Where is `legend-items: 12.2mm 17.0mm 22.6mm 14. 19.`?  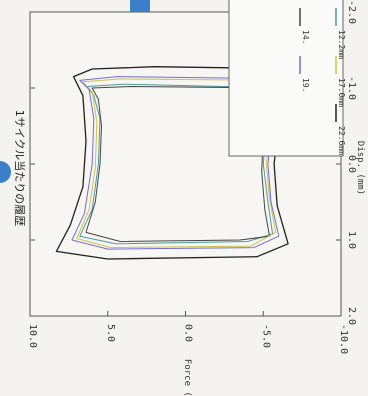
legend-items: 12.2mm 17.0mm 22.6mm 14. 19. is located at coordinates (322, 81).